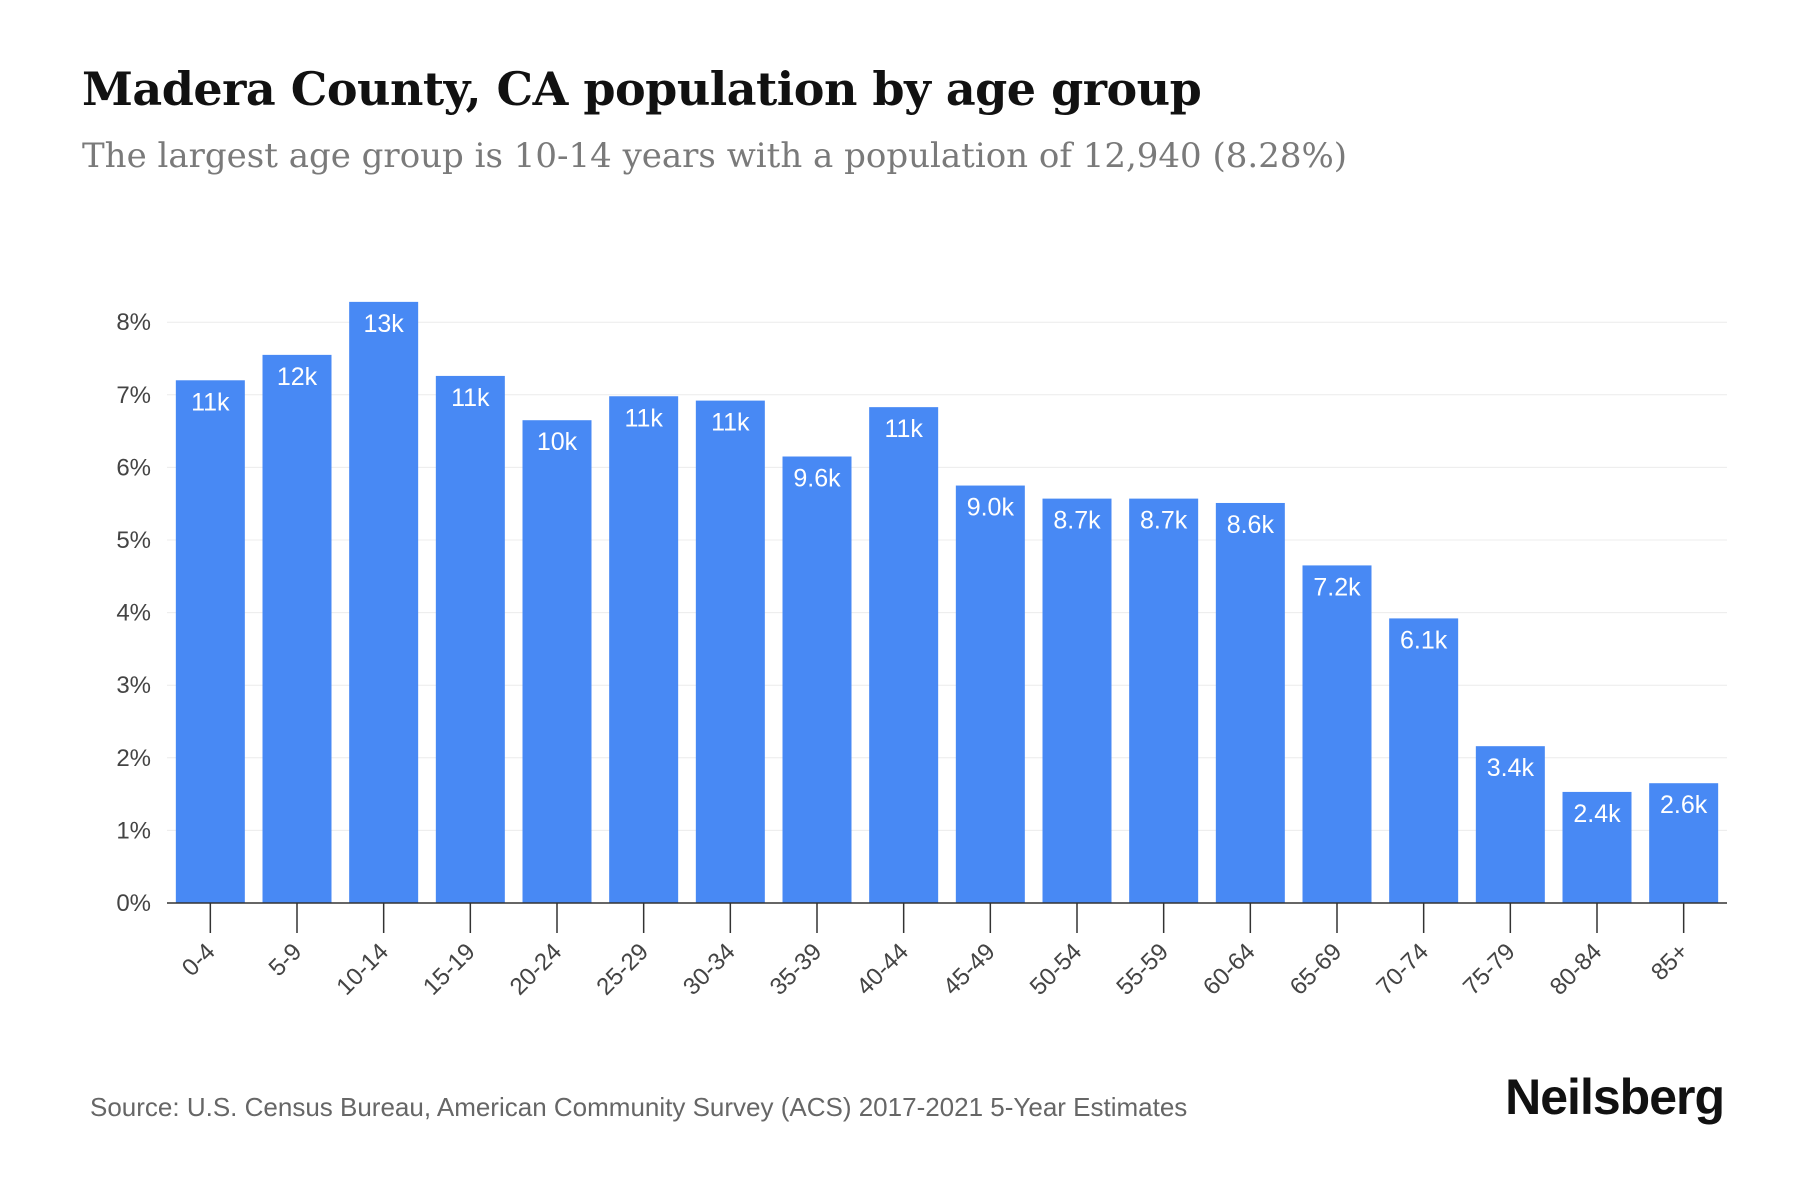 Image resolution: width=1800 pixels, height=1200 pixels. I want to click on y-tick-label: 7%, so click(133, 395).